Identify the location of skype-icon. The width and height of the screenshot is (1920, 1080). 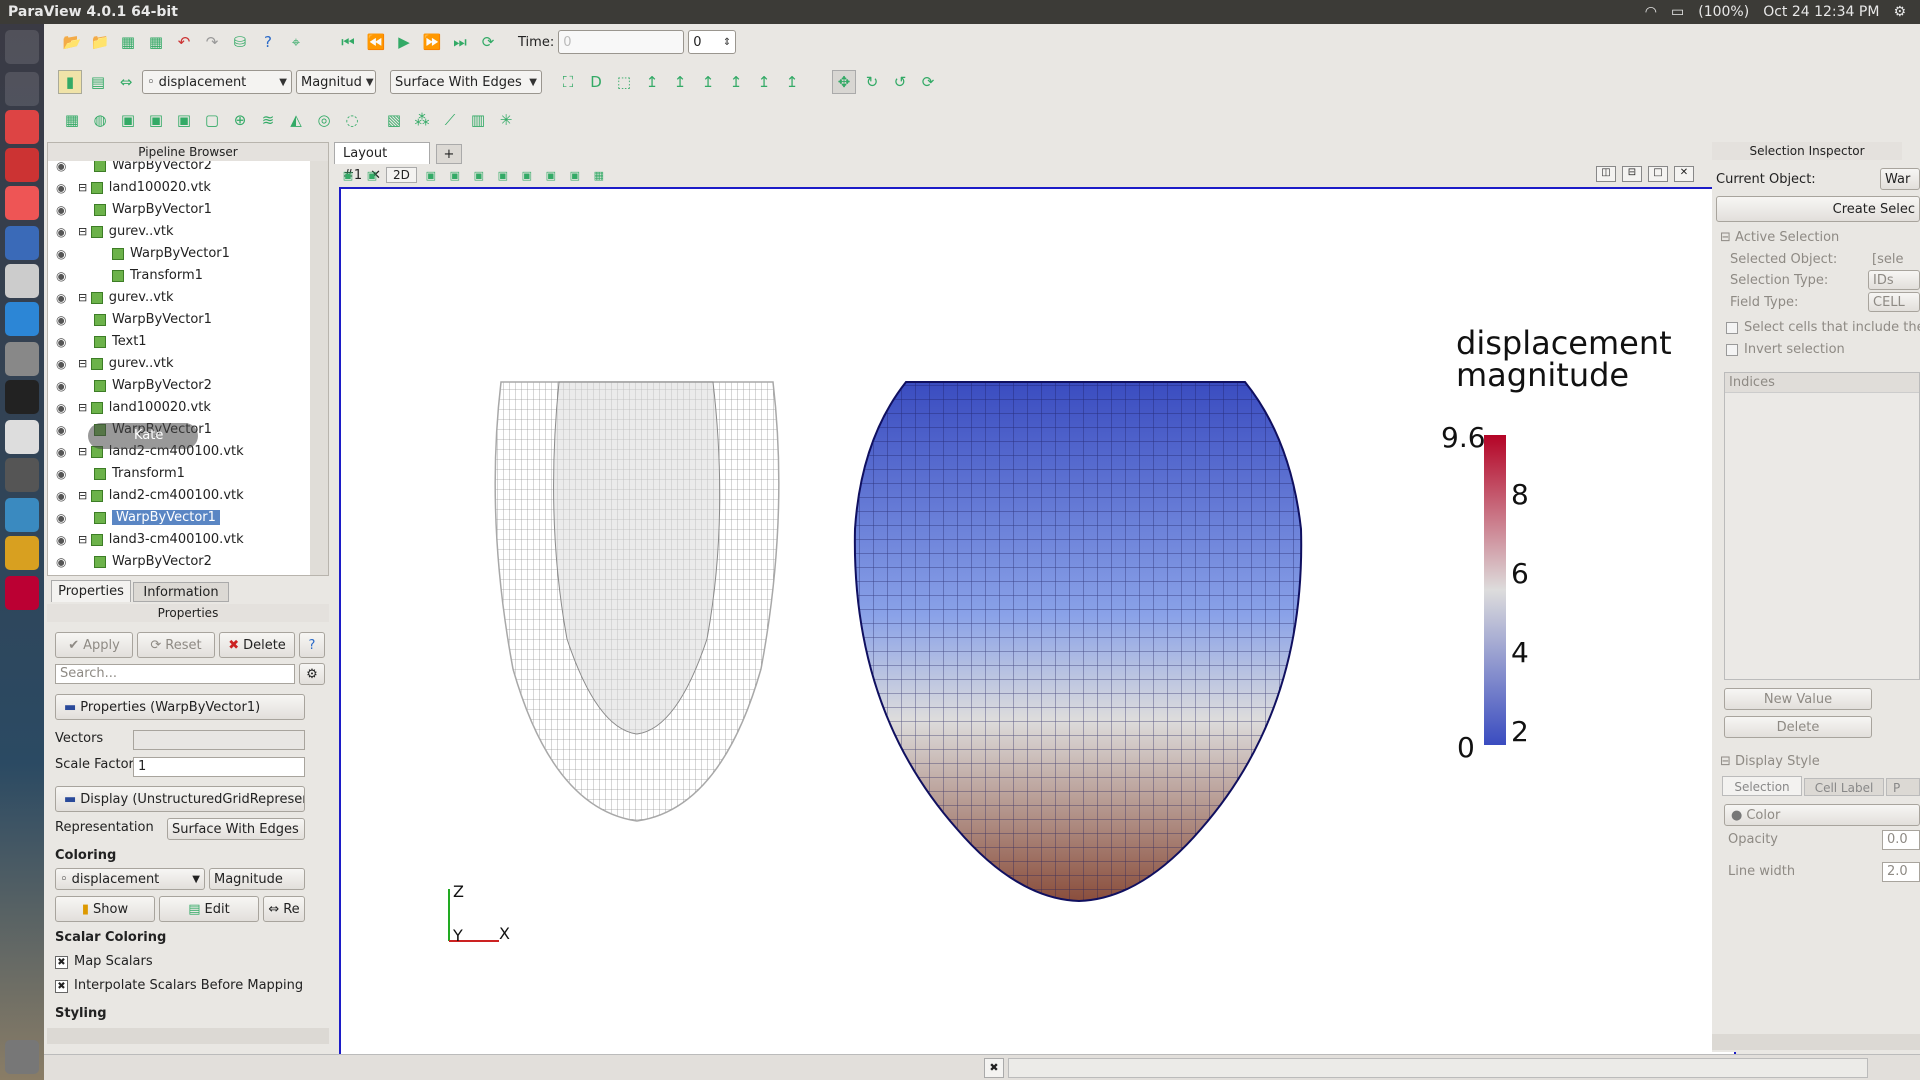
(22, 319).